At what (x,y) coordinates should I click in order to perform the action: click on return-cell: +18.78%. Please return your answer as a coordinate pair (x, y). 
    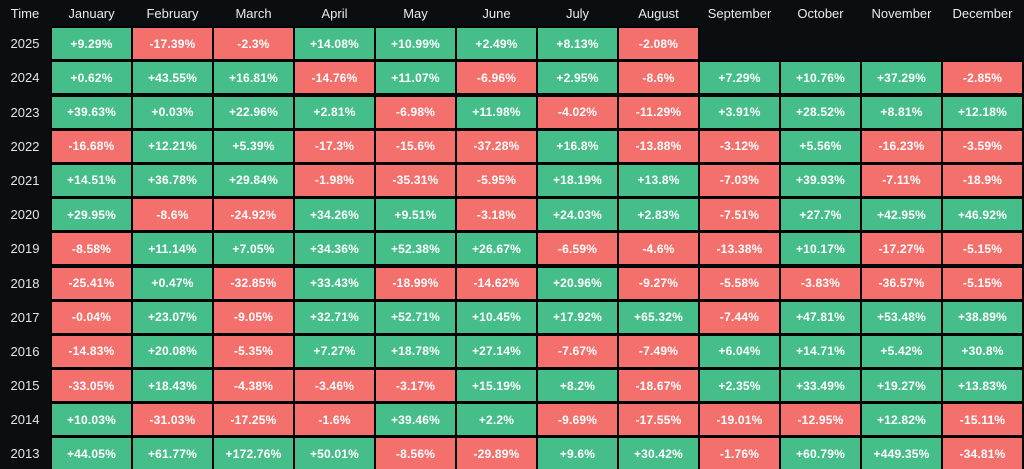
    Looking at the image, I should click on (415, 351).